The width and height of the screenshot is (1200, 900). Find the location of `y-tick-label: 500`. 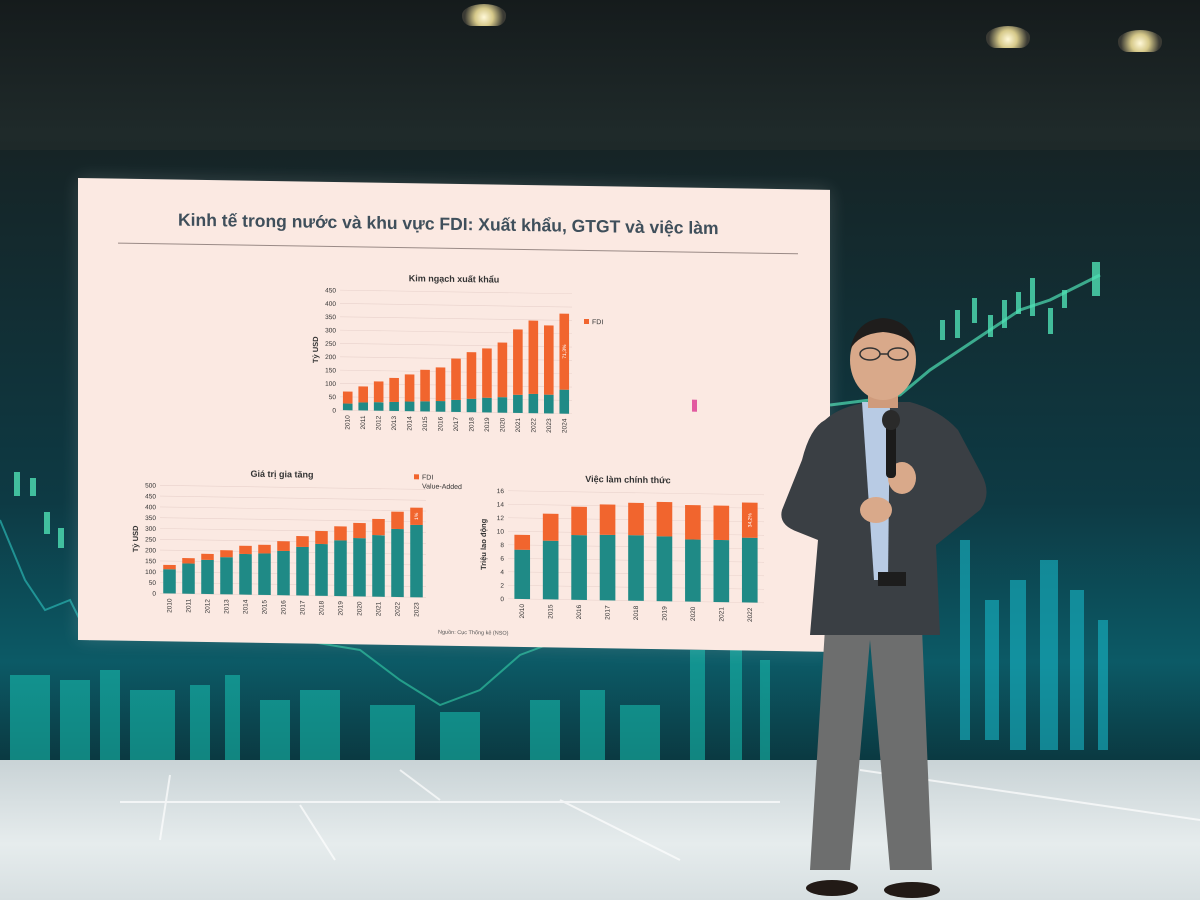

y-tick-label: 500 is located at coordinates (150, 486).